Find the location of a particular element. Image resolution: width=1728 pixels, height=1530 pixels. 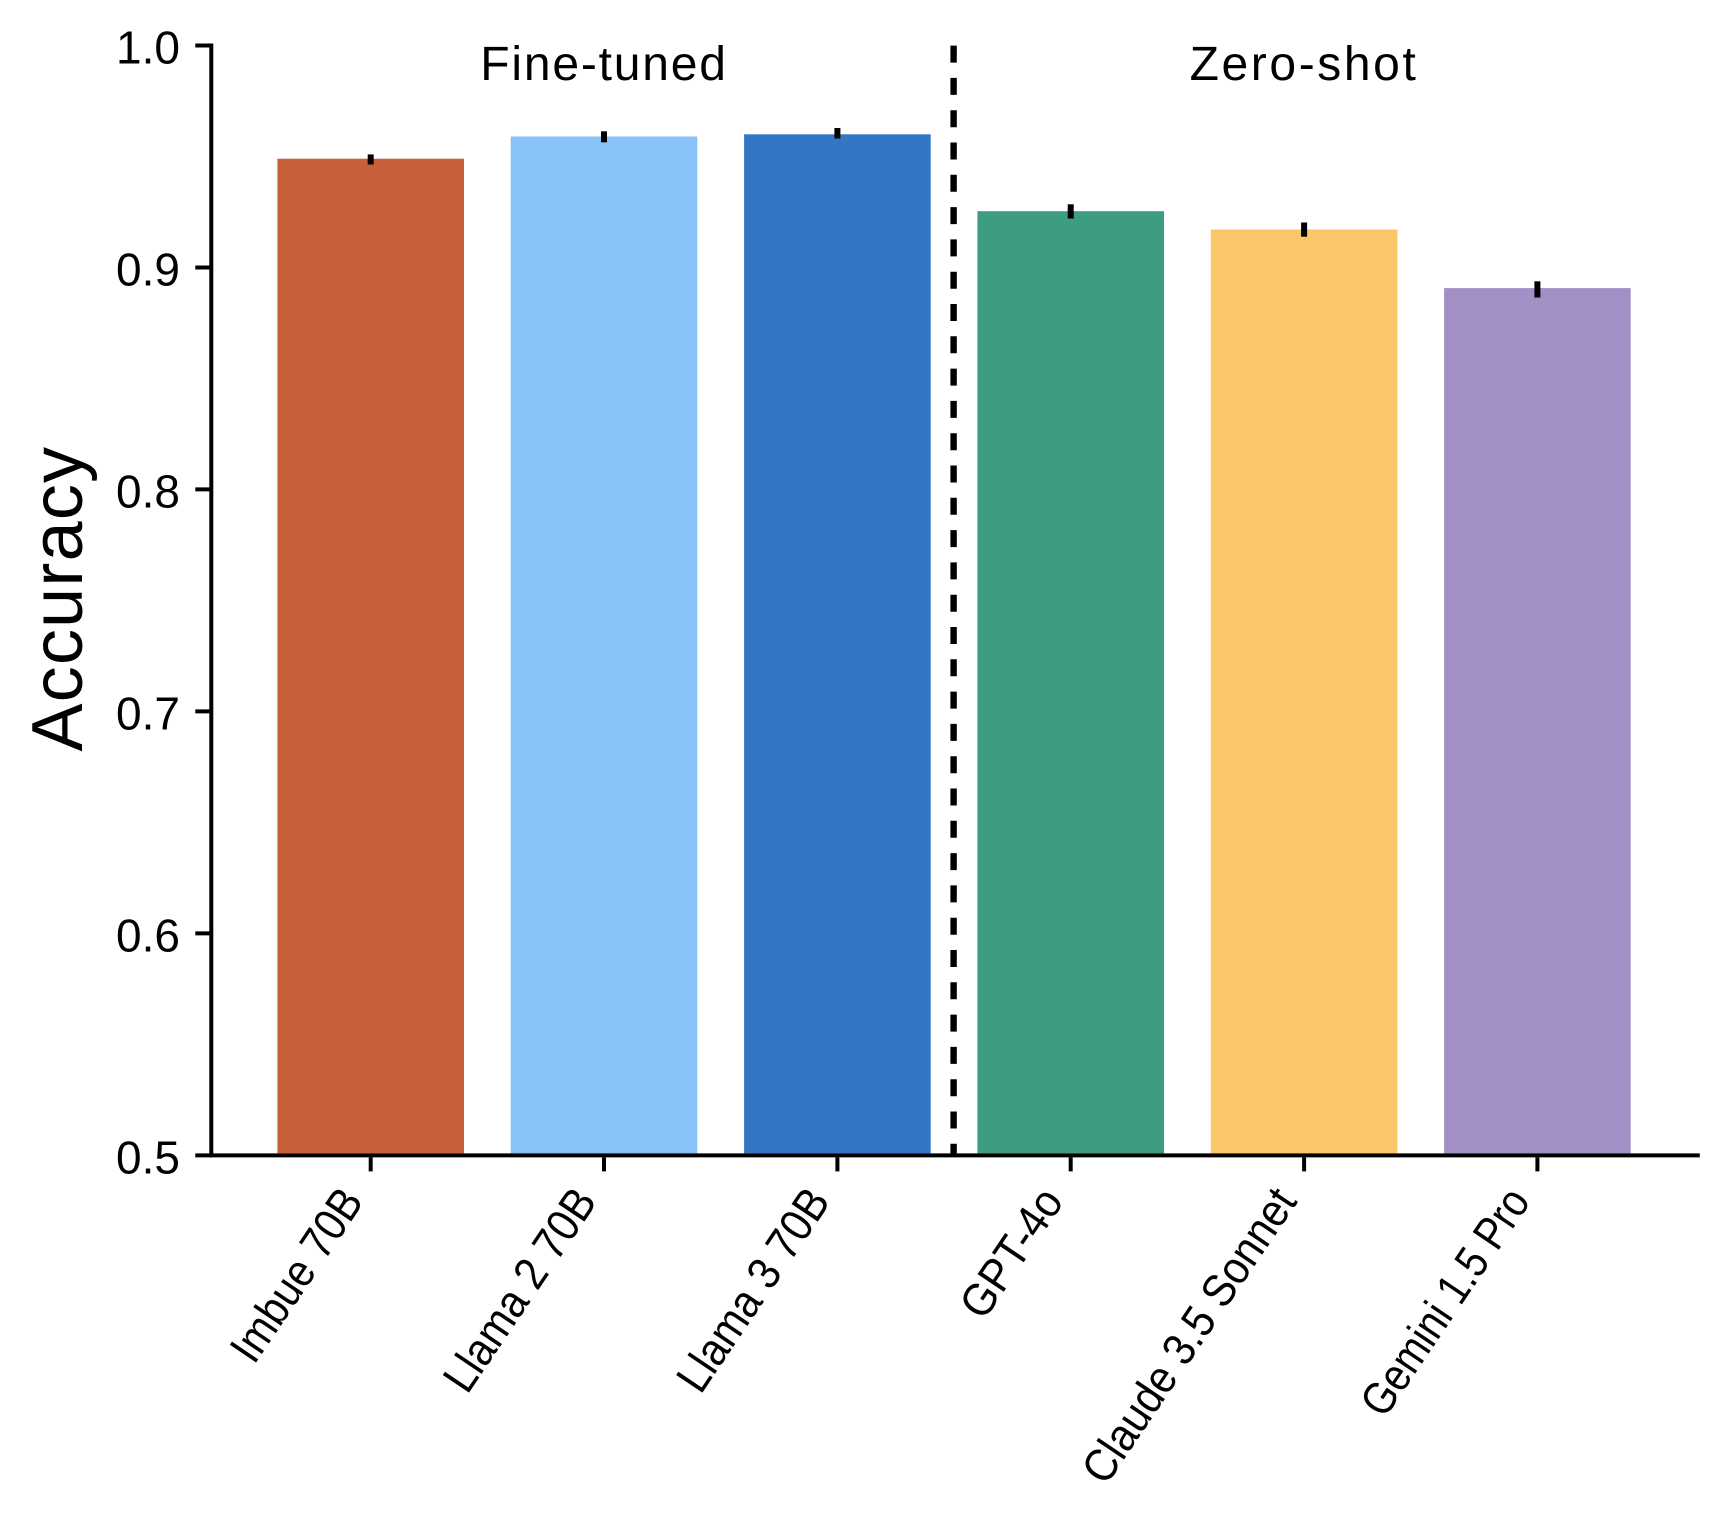

svg-text: Zero-shot is located at coordinates (1304, 64).